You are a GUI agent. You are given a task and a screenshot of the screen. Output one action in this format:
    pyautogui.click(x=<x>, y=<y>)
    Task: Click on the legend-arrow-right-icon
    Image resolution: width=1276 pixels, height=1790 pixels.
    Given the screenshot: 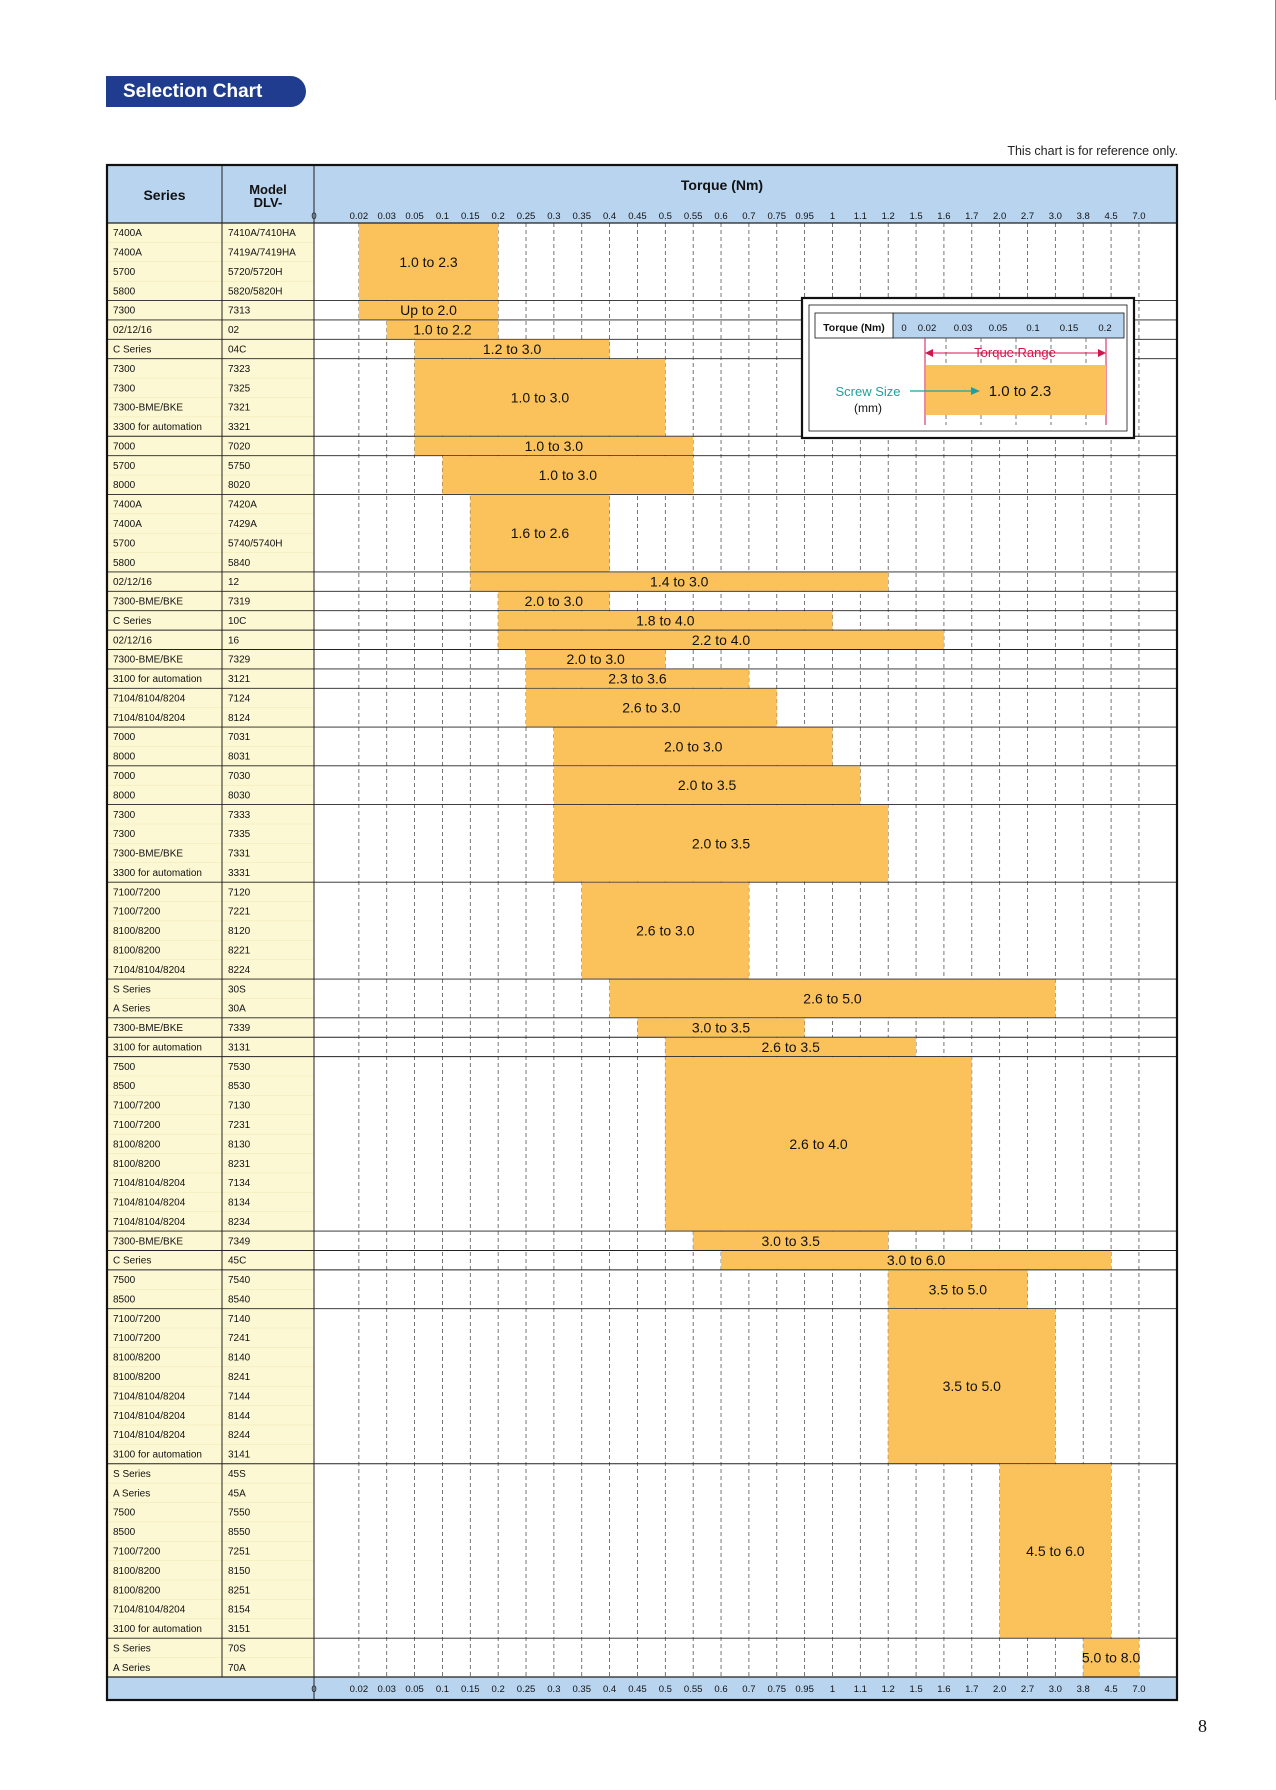 What is the action you would take?
    pyautogui.click(x=1102, y=353)
    